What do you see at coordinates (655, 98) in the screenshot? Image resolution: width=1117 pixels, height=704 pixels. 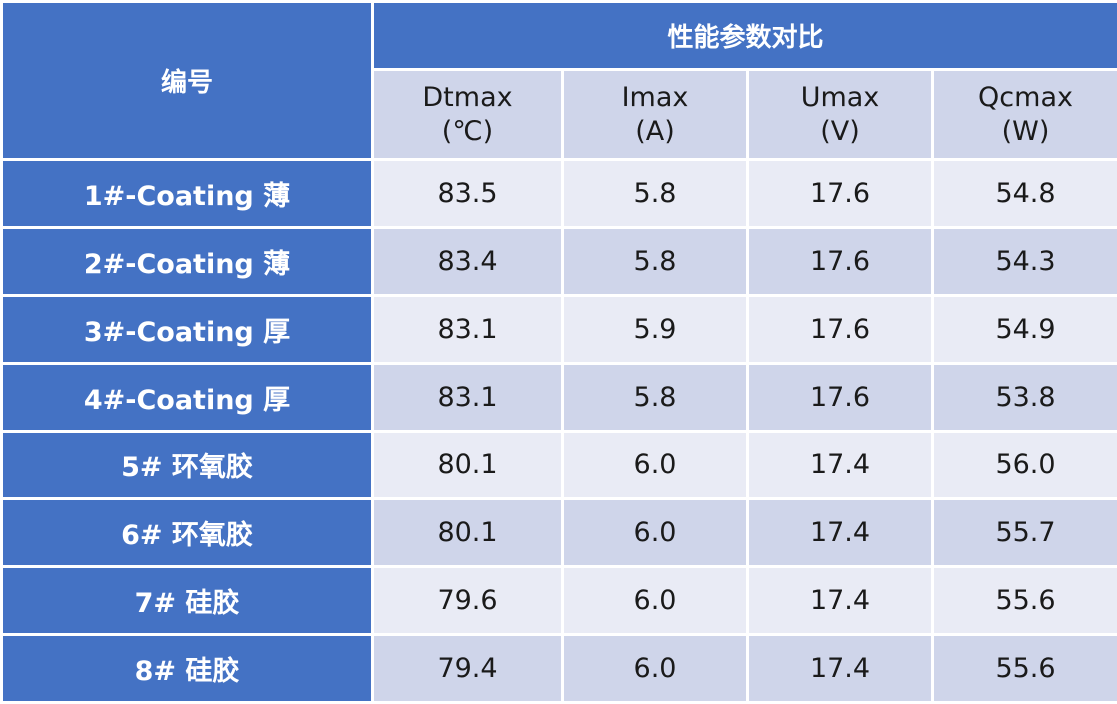 I see `column-header-name: Imax` at bounding box center [655, 98].